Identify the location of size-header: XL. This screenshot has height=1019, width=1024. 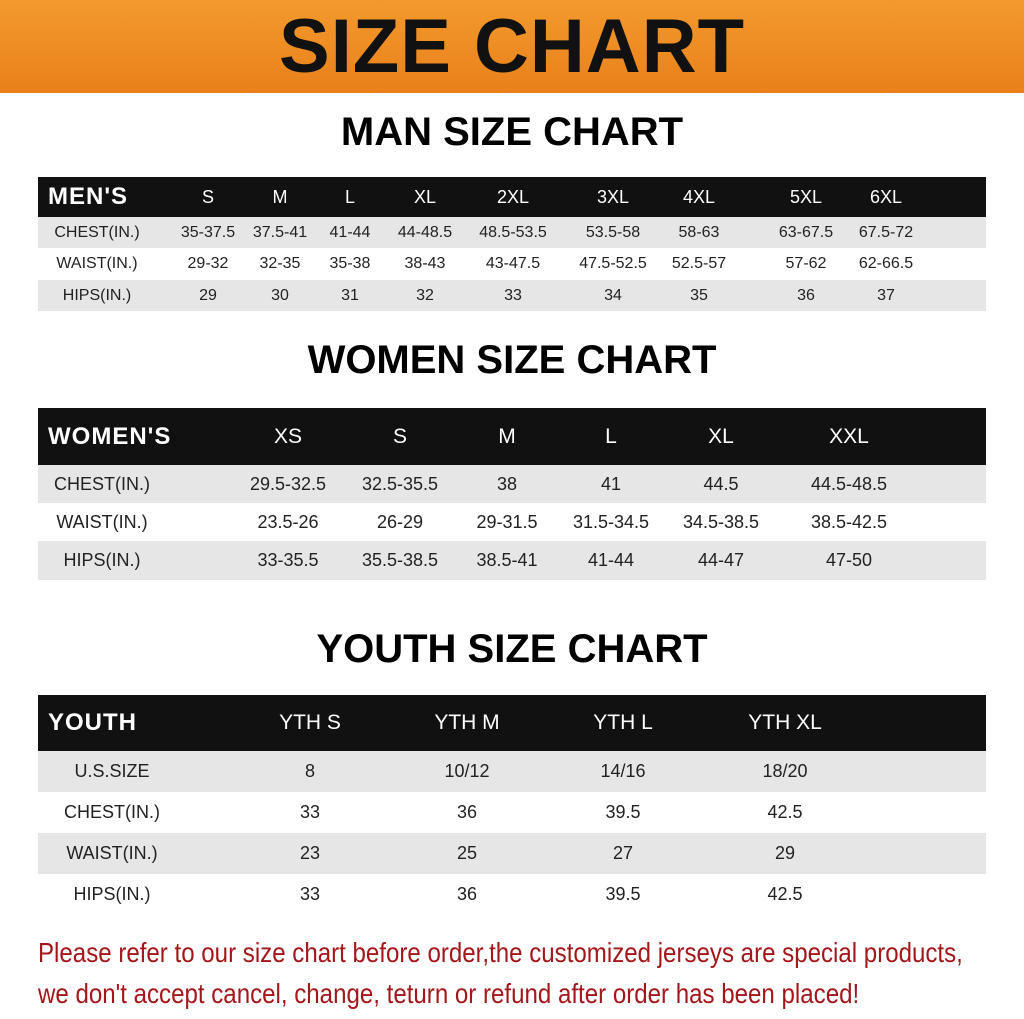
(425, 196).